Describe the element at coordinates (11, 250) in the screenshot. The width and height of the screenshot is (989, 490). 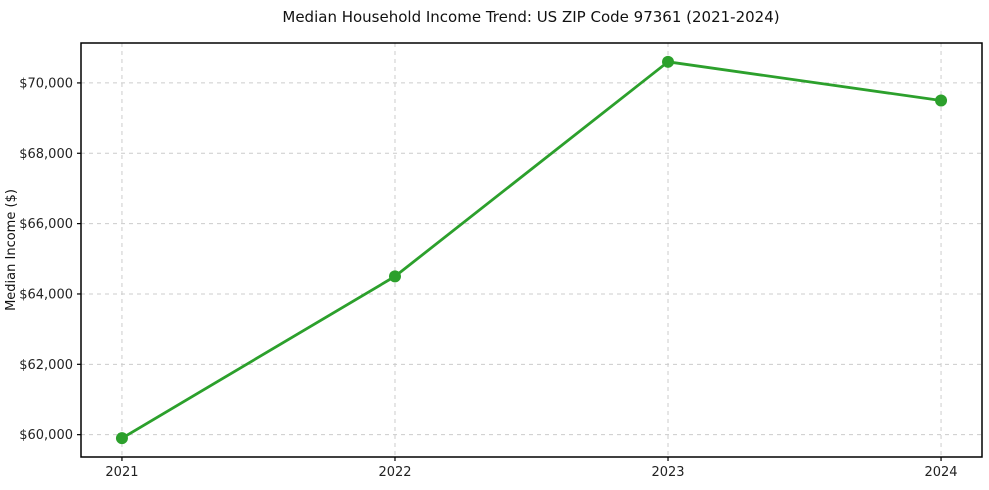
I see `y-axis-label: Median Income ($)` at that location.